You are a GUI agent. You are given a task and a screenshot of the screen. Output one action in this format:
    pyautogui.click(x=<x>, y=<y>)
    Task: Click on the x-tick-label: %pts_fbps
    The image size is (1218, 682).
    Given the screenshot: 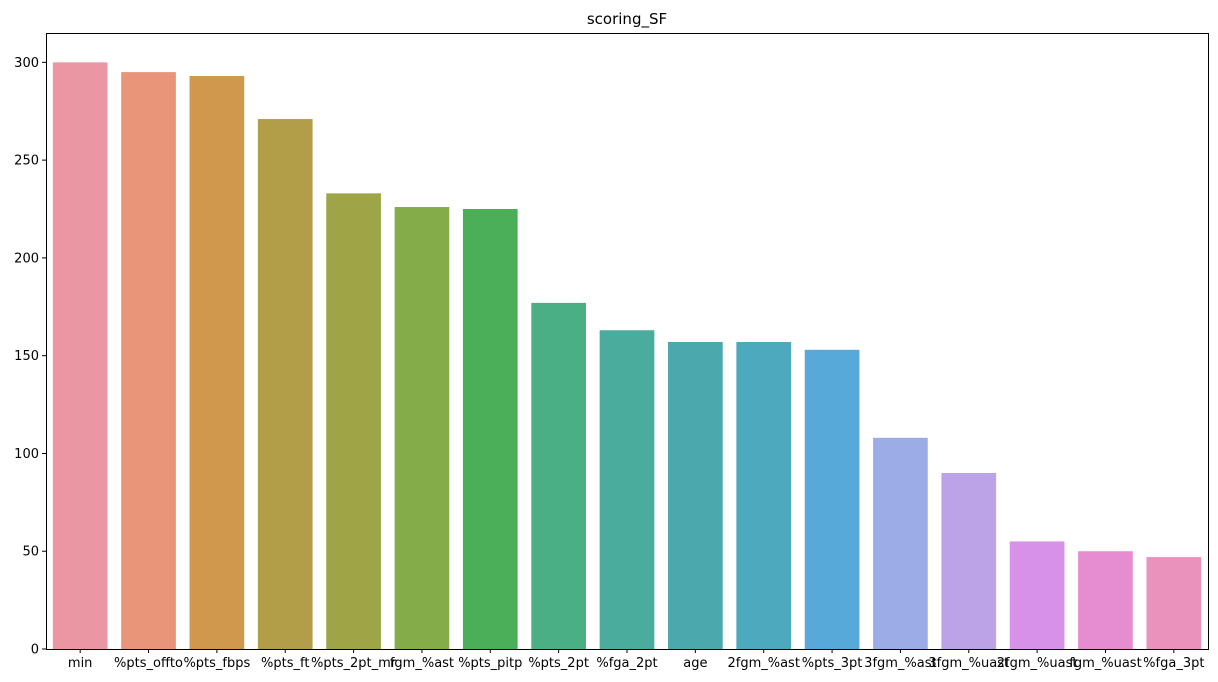 What is the action you would take?
    pyautogui.click(x=216, y=663)
    